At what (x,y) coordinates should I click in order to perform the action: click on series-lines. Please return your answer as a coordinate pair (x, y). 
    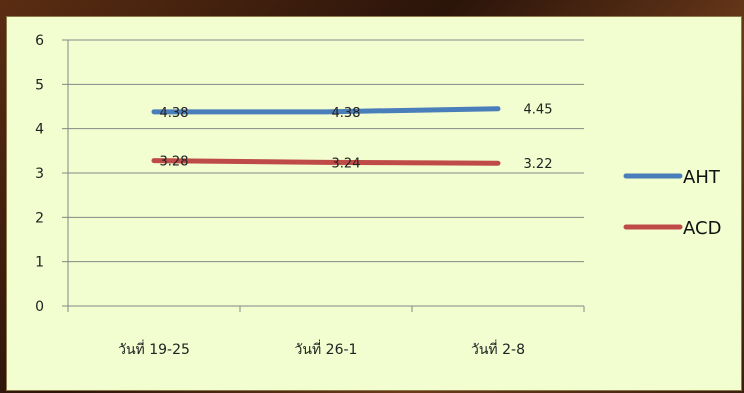
    Looking at the image, I should click on (326, 136).